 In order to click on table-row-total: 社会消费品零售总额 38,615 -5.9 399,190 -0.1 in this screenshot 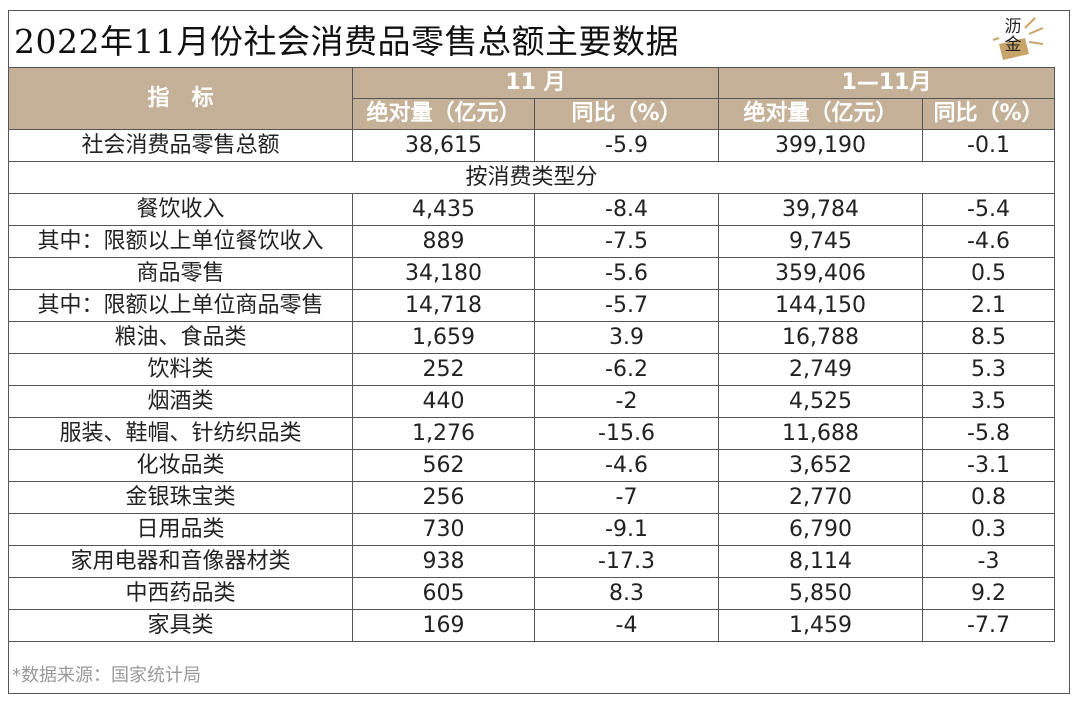, I will do `click(531, 145)`.